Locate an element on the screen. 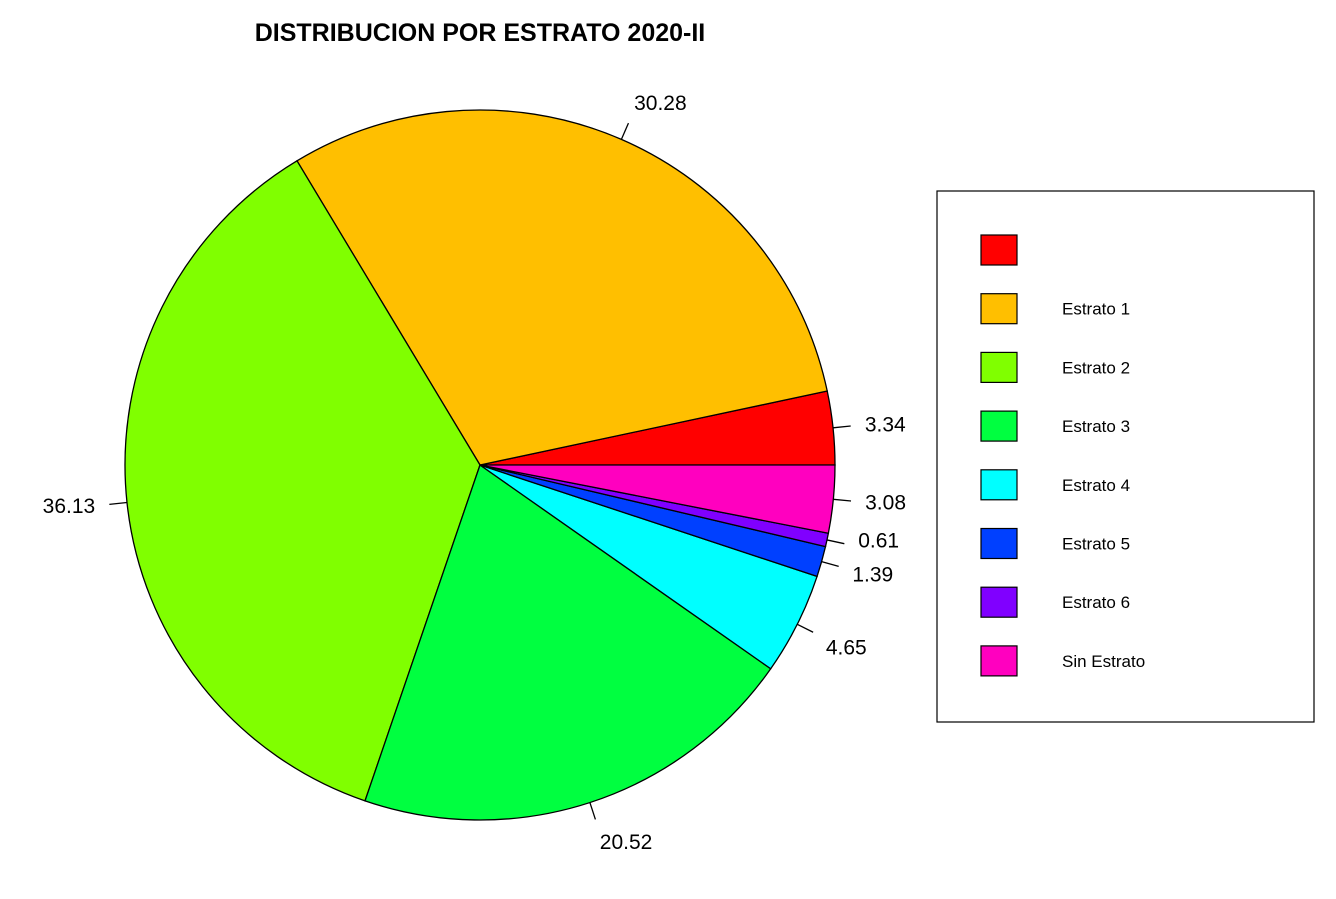 This screenshot has height=899, width=1336. slice-value-label: 20.52 is located at coordinates (626, 842).